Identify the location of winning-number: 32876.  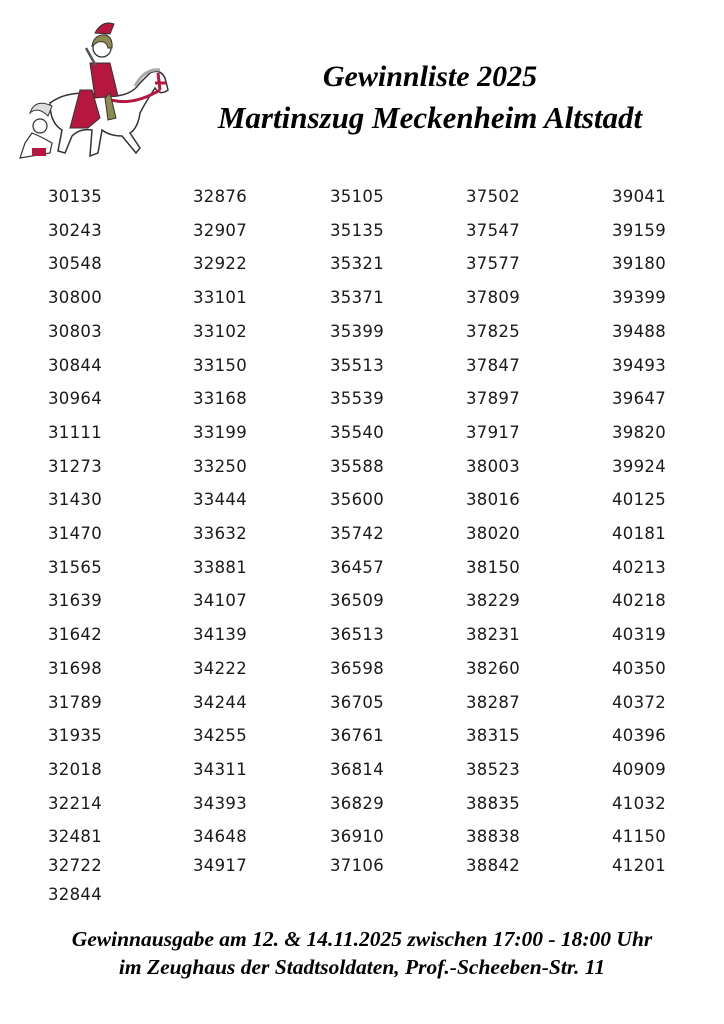
(220, 196).